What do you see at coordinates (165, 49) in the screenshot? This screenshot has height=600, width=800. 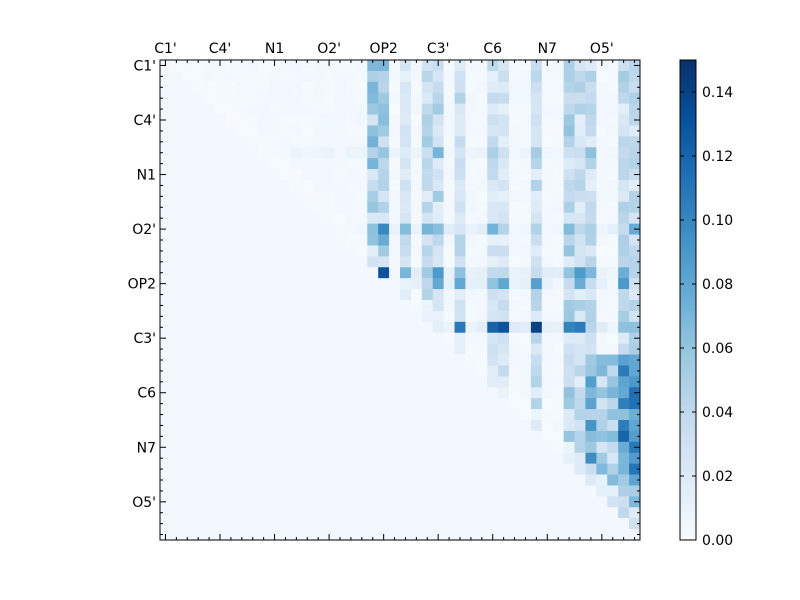 I see `x-tick-label: C1'` at bounding box center [165, 49].